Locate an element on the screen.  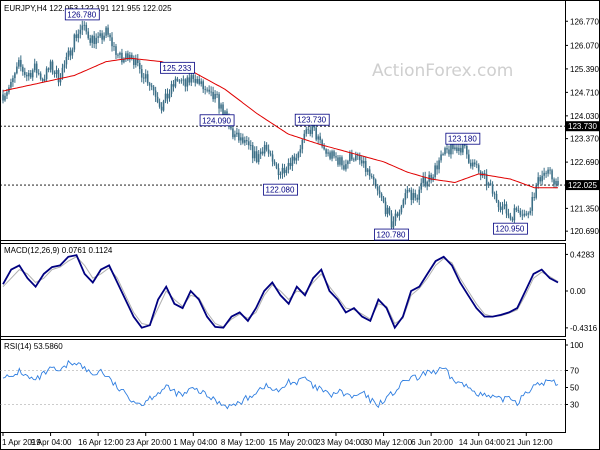
time-tick-label: 16 Apr 12:00 is located at coordinates (101, 442).